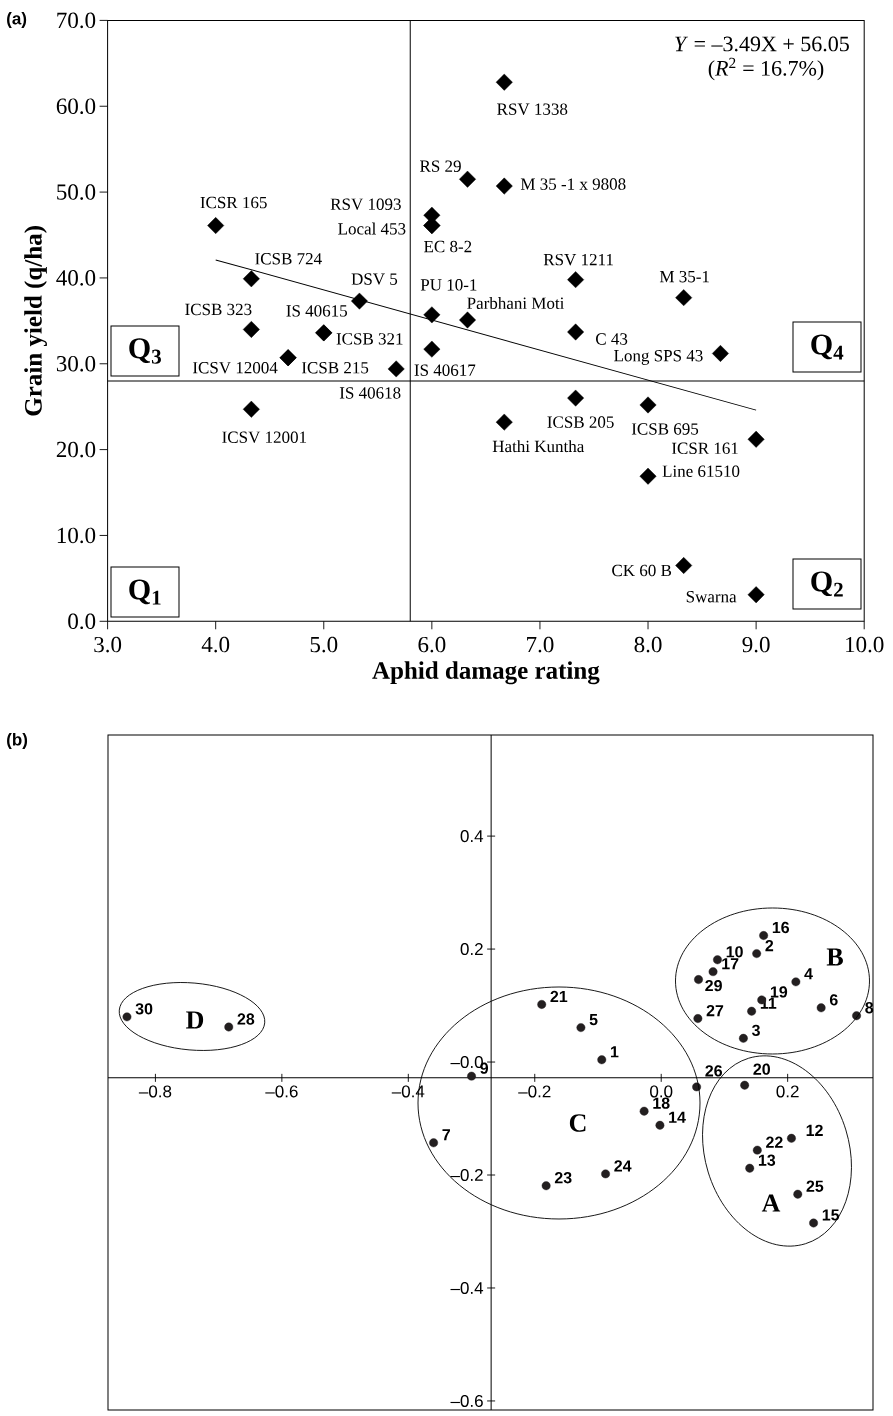 The width and height of the screenshot is (893, 1416). What do you see at coordinates (771, 1203) in the screenshot?
I see `annotation: A` at bounding box center [771, 1203].